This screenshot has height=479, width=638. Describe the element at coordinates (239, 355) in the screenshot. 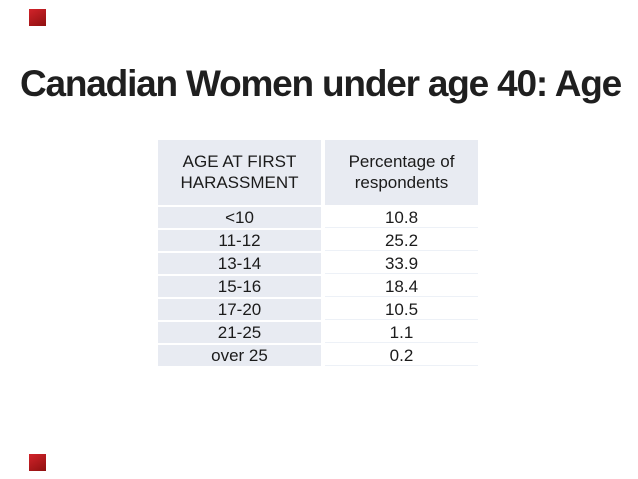

I see `table-cell-age: over 25` at that location.